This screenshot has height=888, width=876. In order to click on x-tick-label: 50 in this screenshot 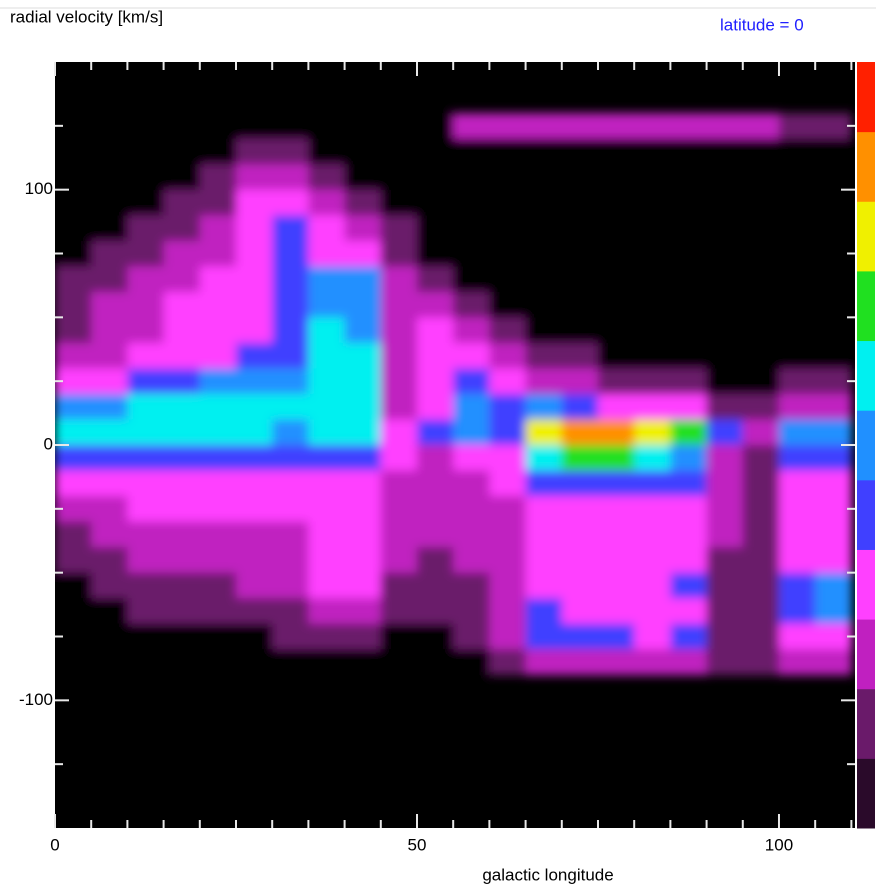, I will do `click(417, 844)`.